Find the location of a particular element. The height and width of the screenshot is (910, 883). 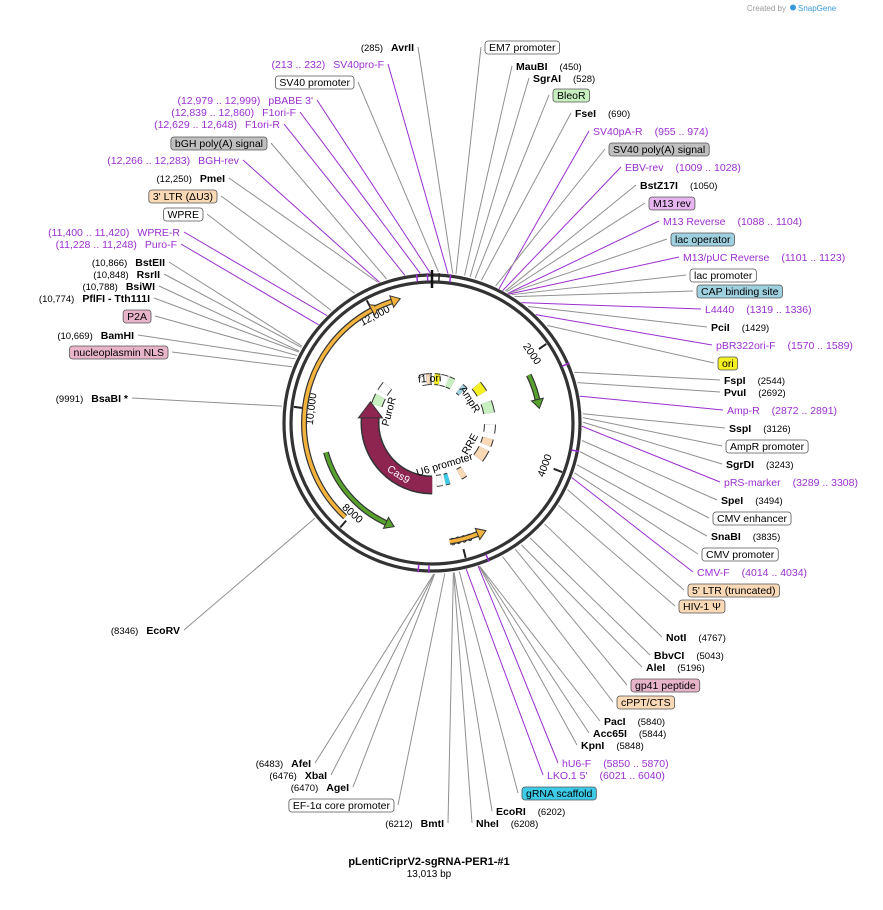

puro-block is located at coordinates (378, 400).